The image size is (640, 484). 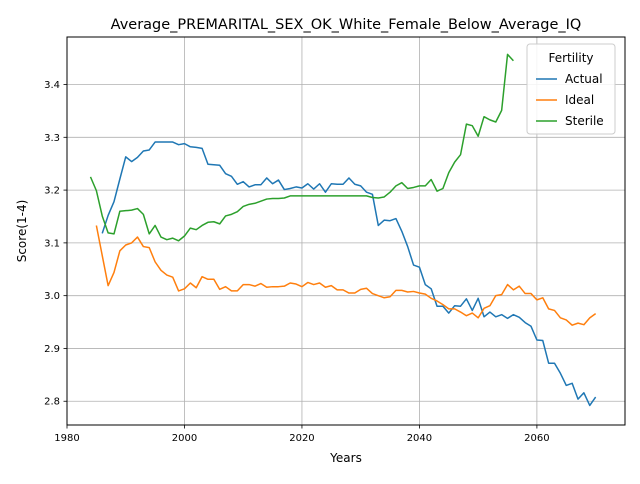 What do you see at coordinates (419, 438) in the screenshot?
I see `x-tick-label: 2040` at bounding box center [419, 438].